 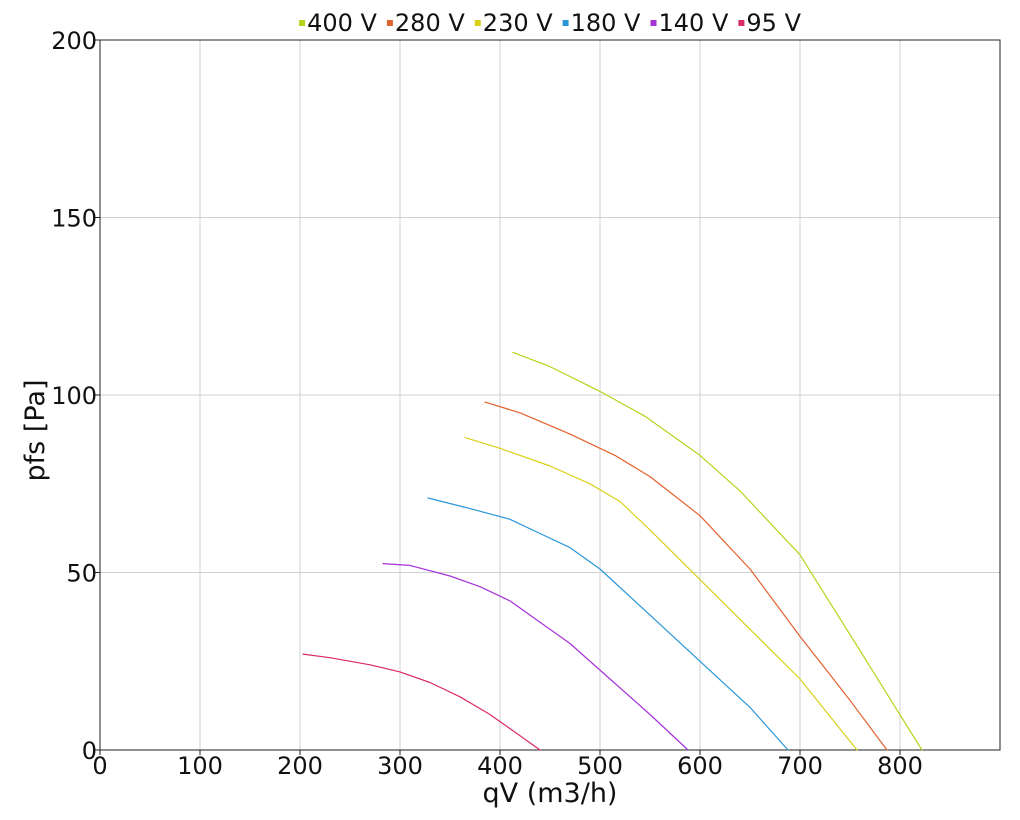 I want to click on legend: 400 V 280 V 230 V 180 V 140 V 95 V, so click(x=550, y=23).